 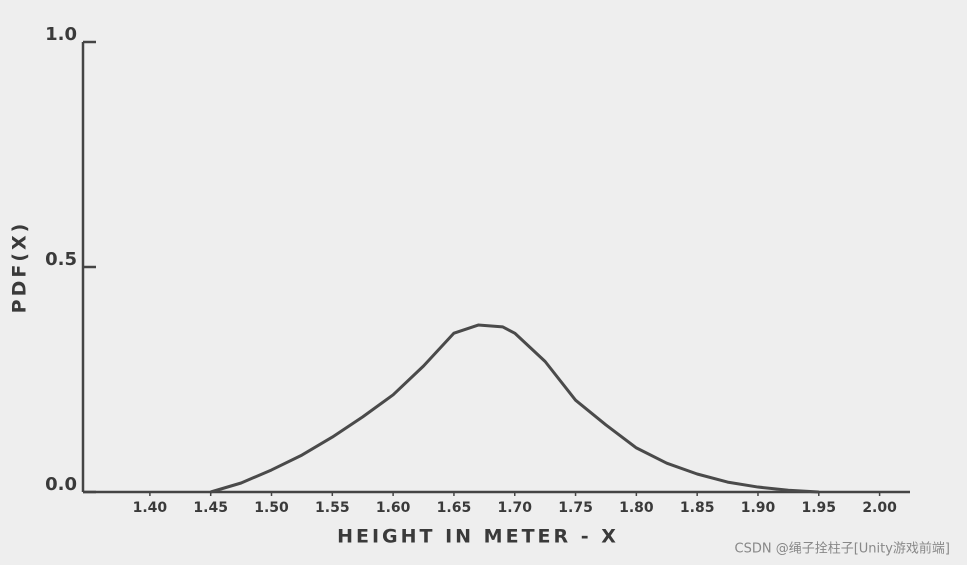 I want to click on watermark: CSDN @绳子拴柱子[Unity游戏前端], so click(x=843, y=549).